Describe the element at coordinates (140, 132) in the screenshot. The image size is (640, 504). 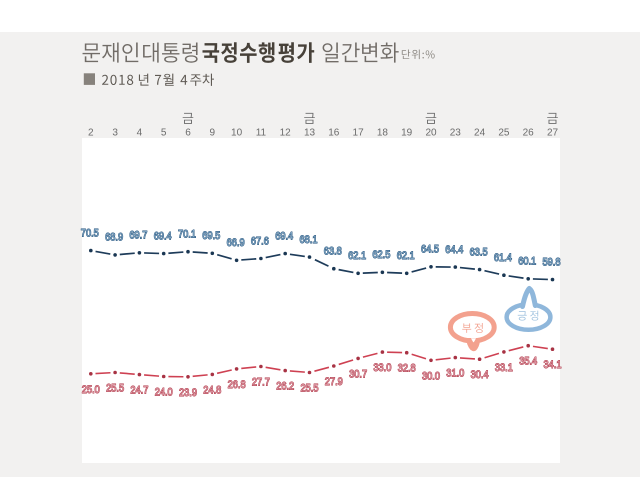
I see `svg-text: 4` at that location.